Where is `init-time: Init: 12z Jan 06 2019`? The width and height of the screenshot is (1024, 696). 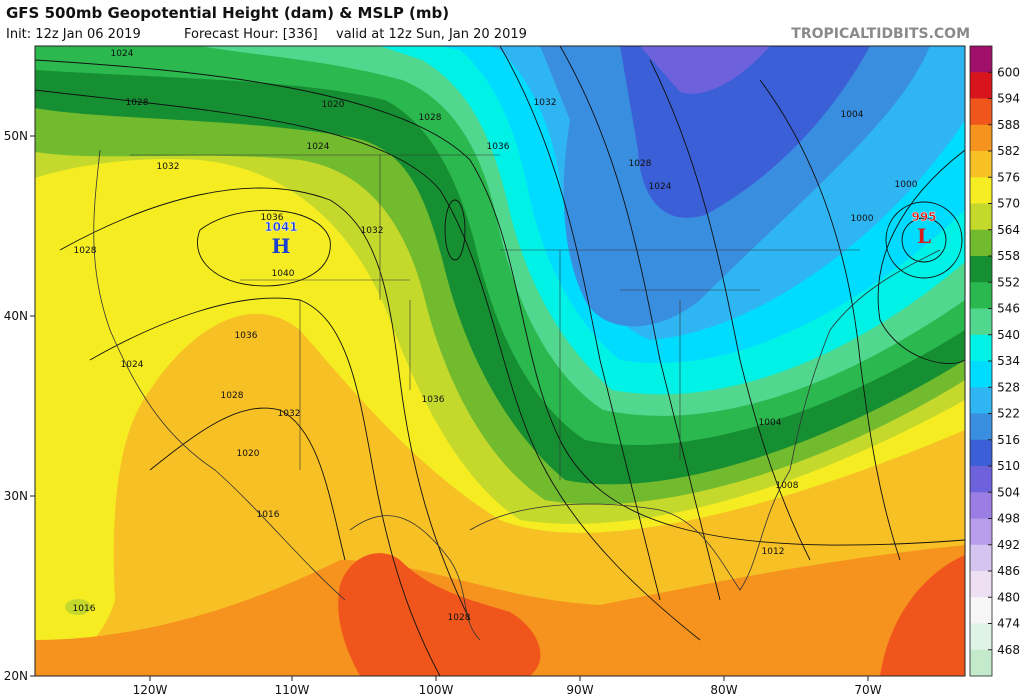
init-time: Init: 12z Jan 06 2019 is located at coordinates (73, 34).